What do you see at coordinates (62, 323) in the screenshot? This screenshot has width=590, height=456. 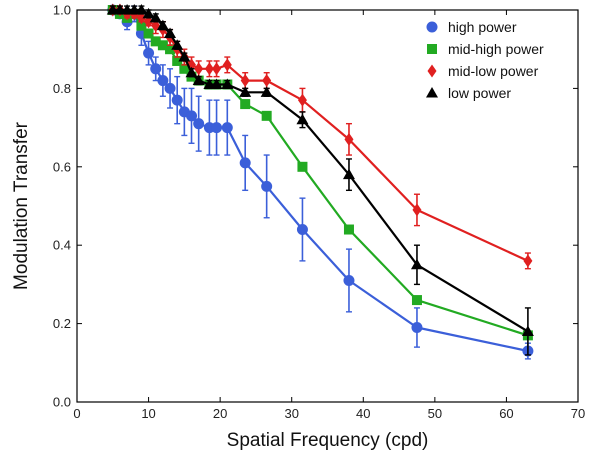 I see `y-tick-label: 0.2` at bounding box center [62, 323].